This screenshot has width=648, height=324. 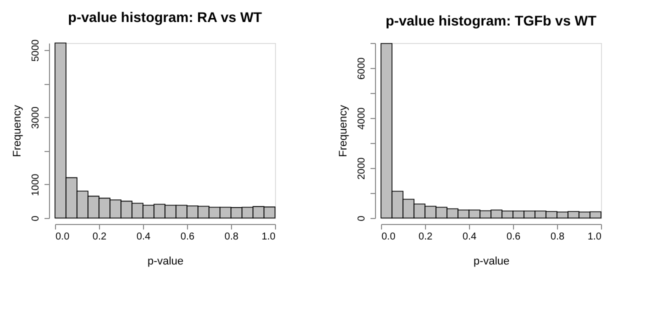 I want to click on y-tick-label: 3000, so click(x=36, y=117).